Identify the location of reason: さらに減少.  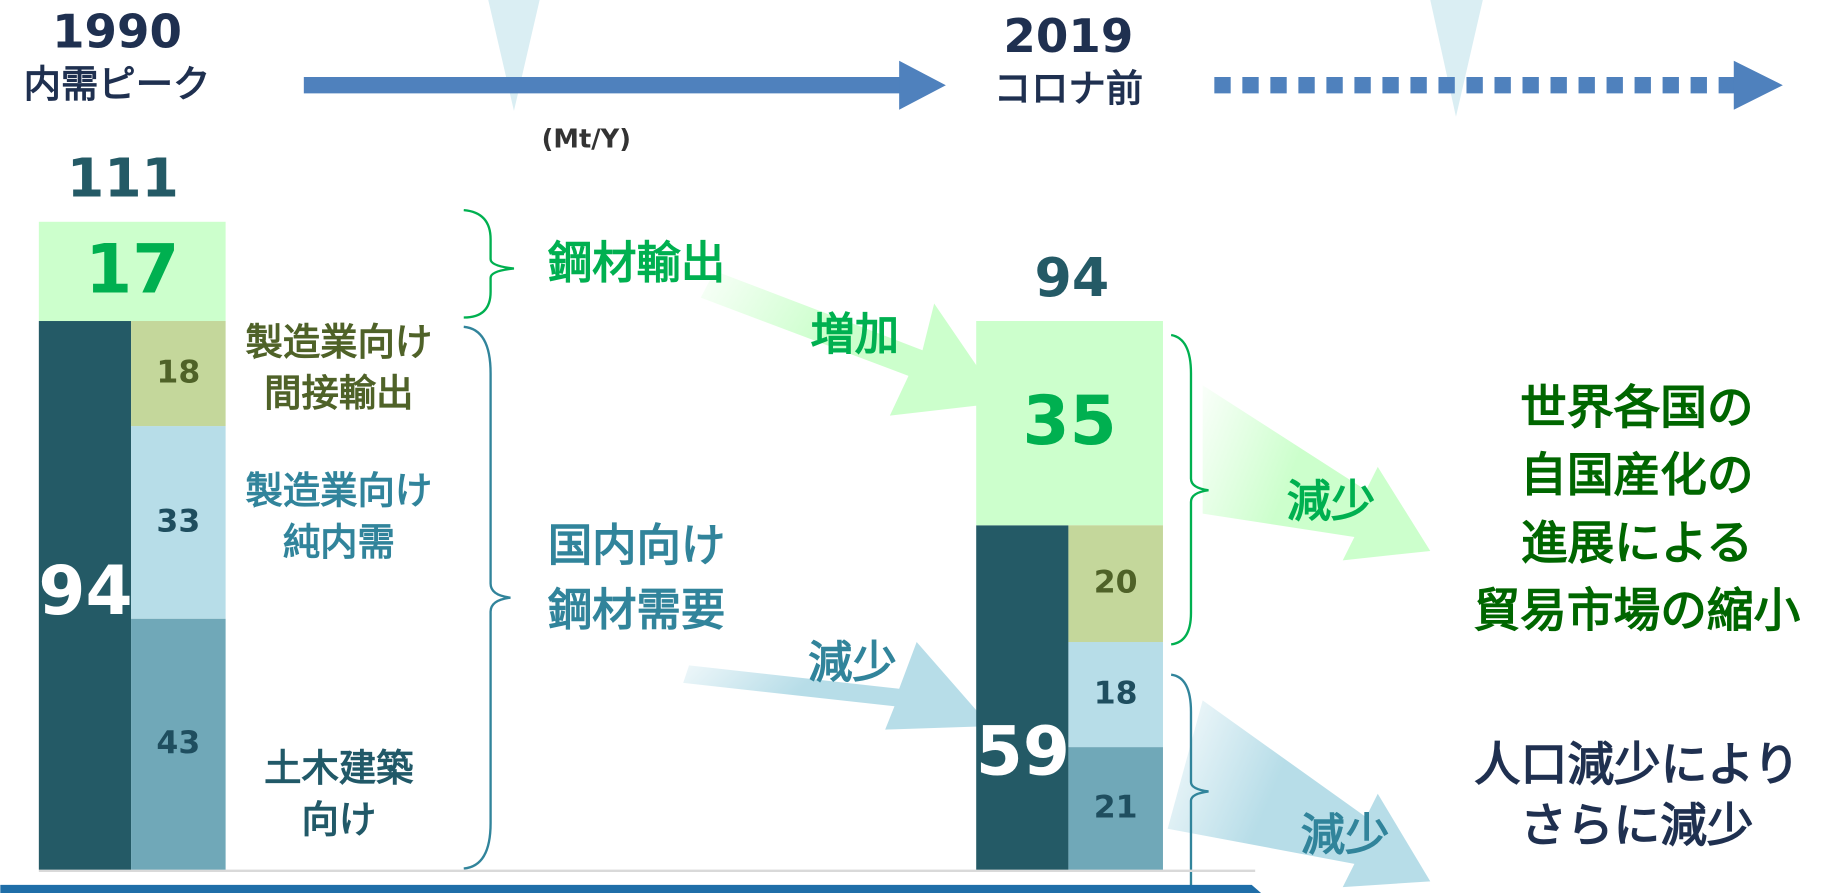
(1636, 826).